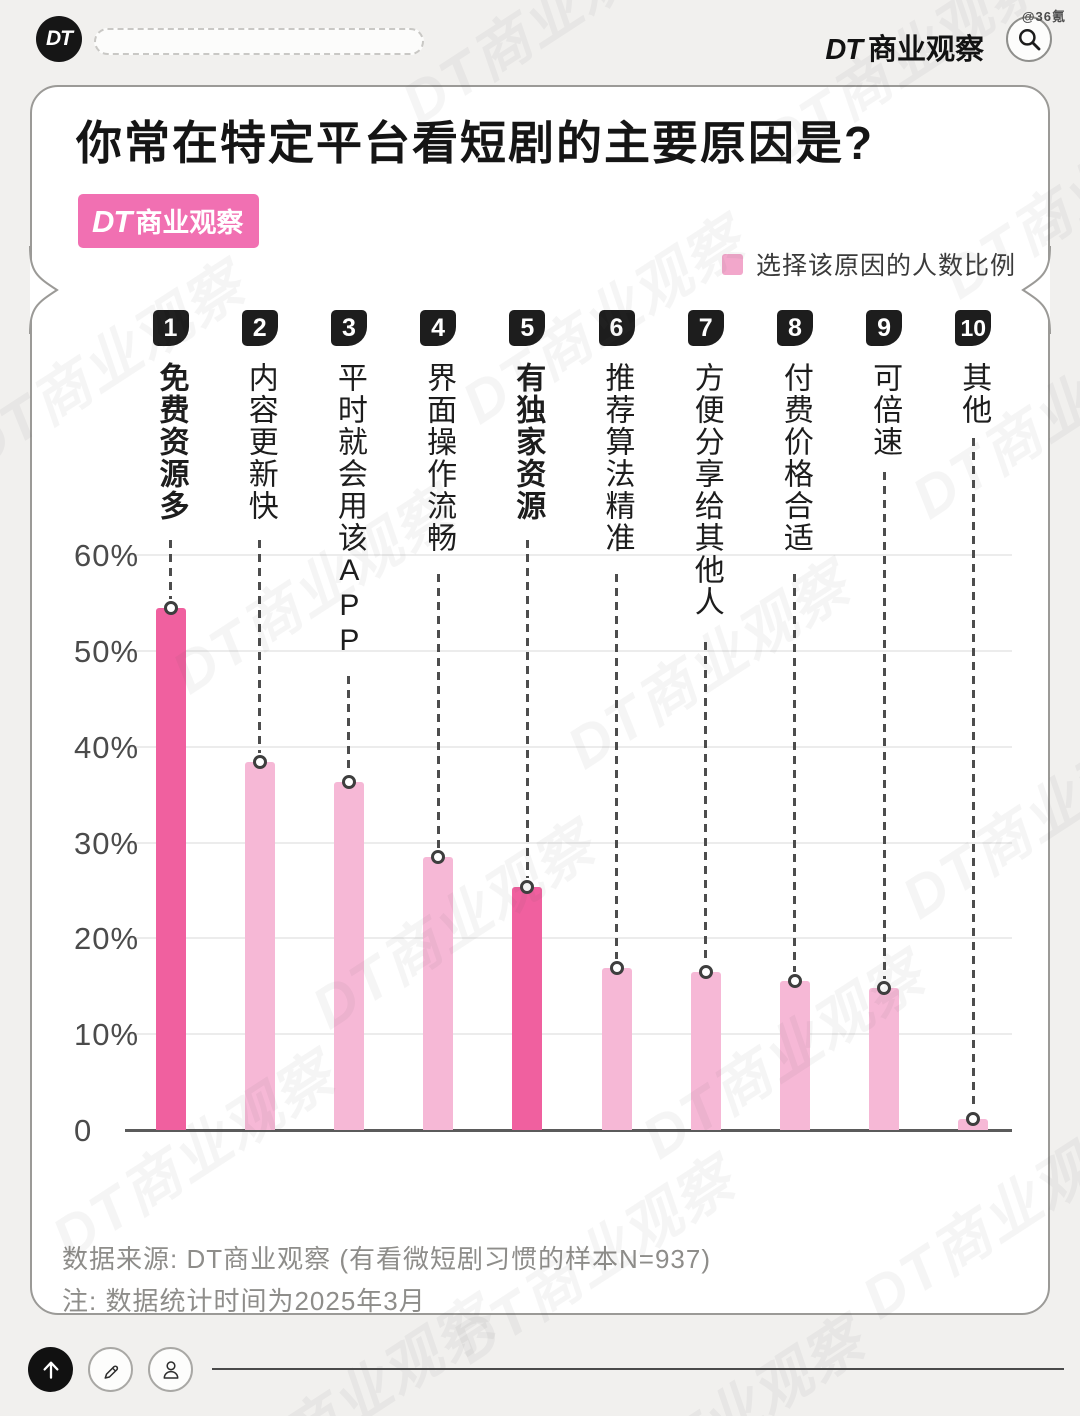  Describe the element at coordinates (706, 490) in the screenshot. I see `category-label: 方便分享给其他人` at that location.